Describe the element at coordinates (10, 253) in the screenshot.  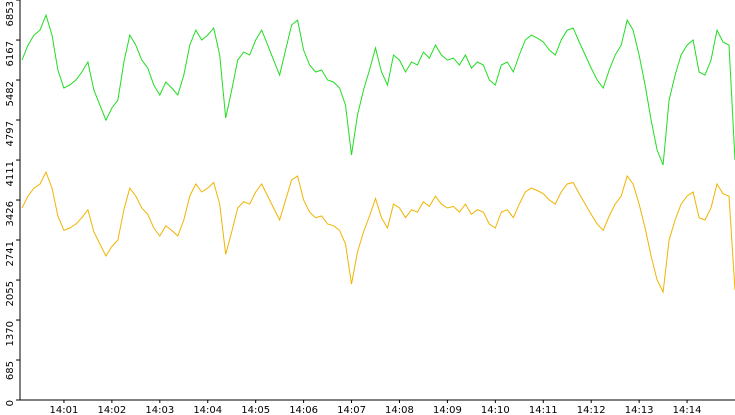
I see `y-tick-label: 2741` at that location.